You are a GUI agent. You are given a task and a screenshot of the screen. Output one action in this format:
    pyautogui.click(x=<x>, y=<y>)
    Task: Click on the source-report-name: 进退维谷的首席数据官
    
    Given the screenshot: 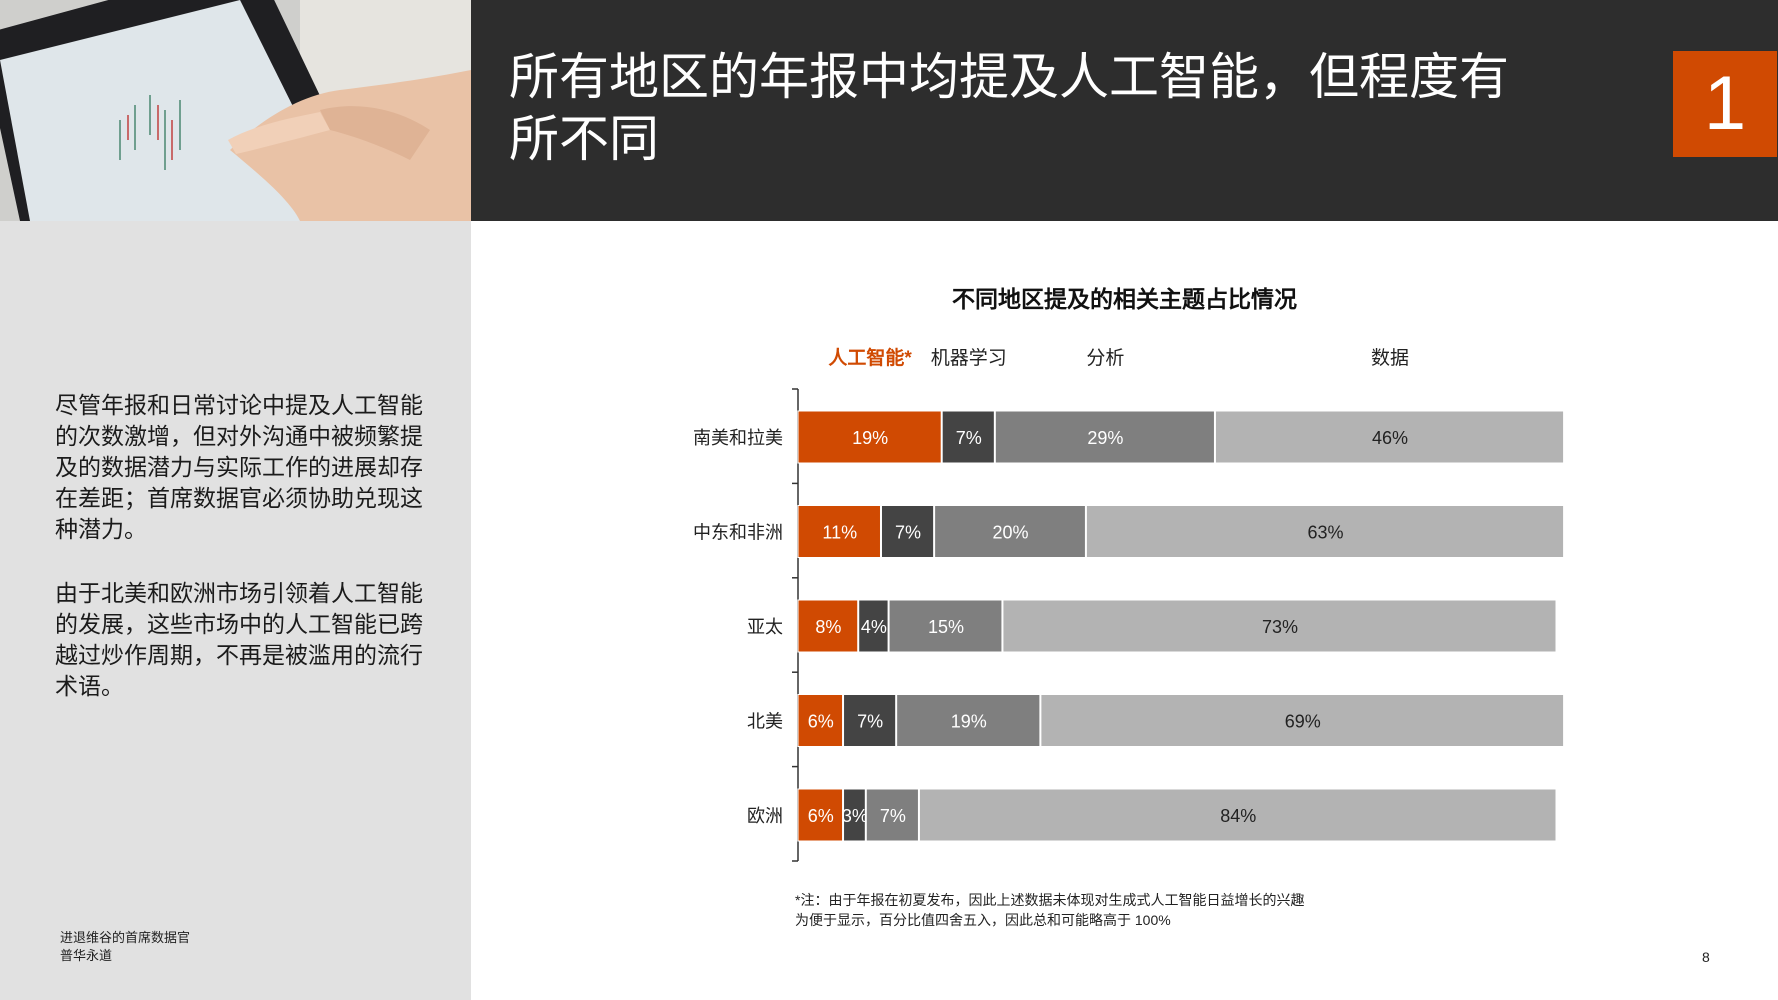 What is the action you would take?
    pyautogui.click(x=125, y=938)
    